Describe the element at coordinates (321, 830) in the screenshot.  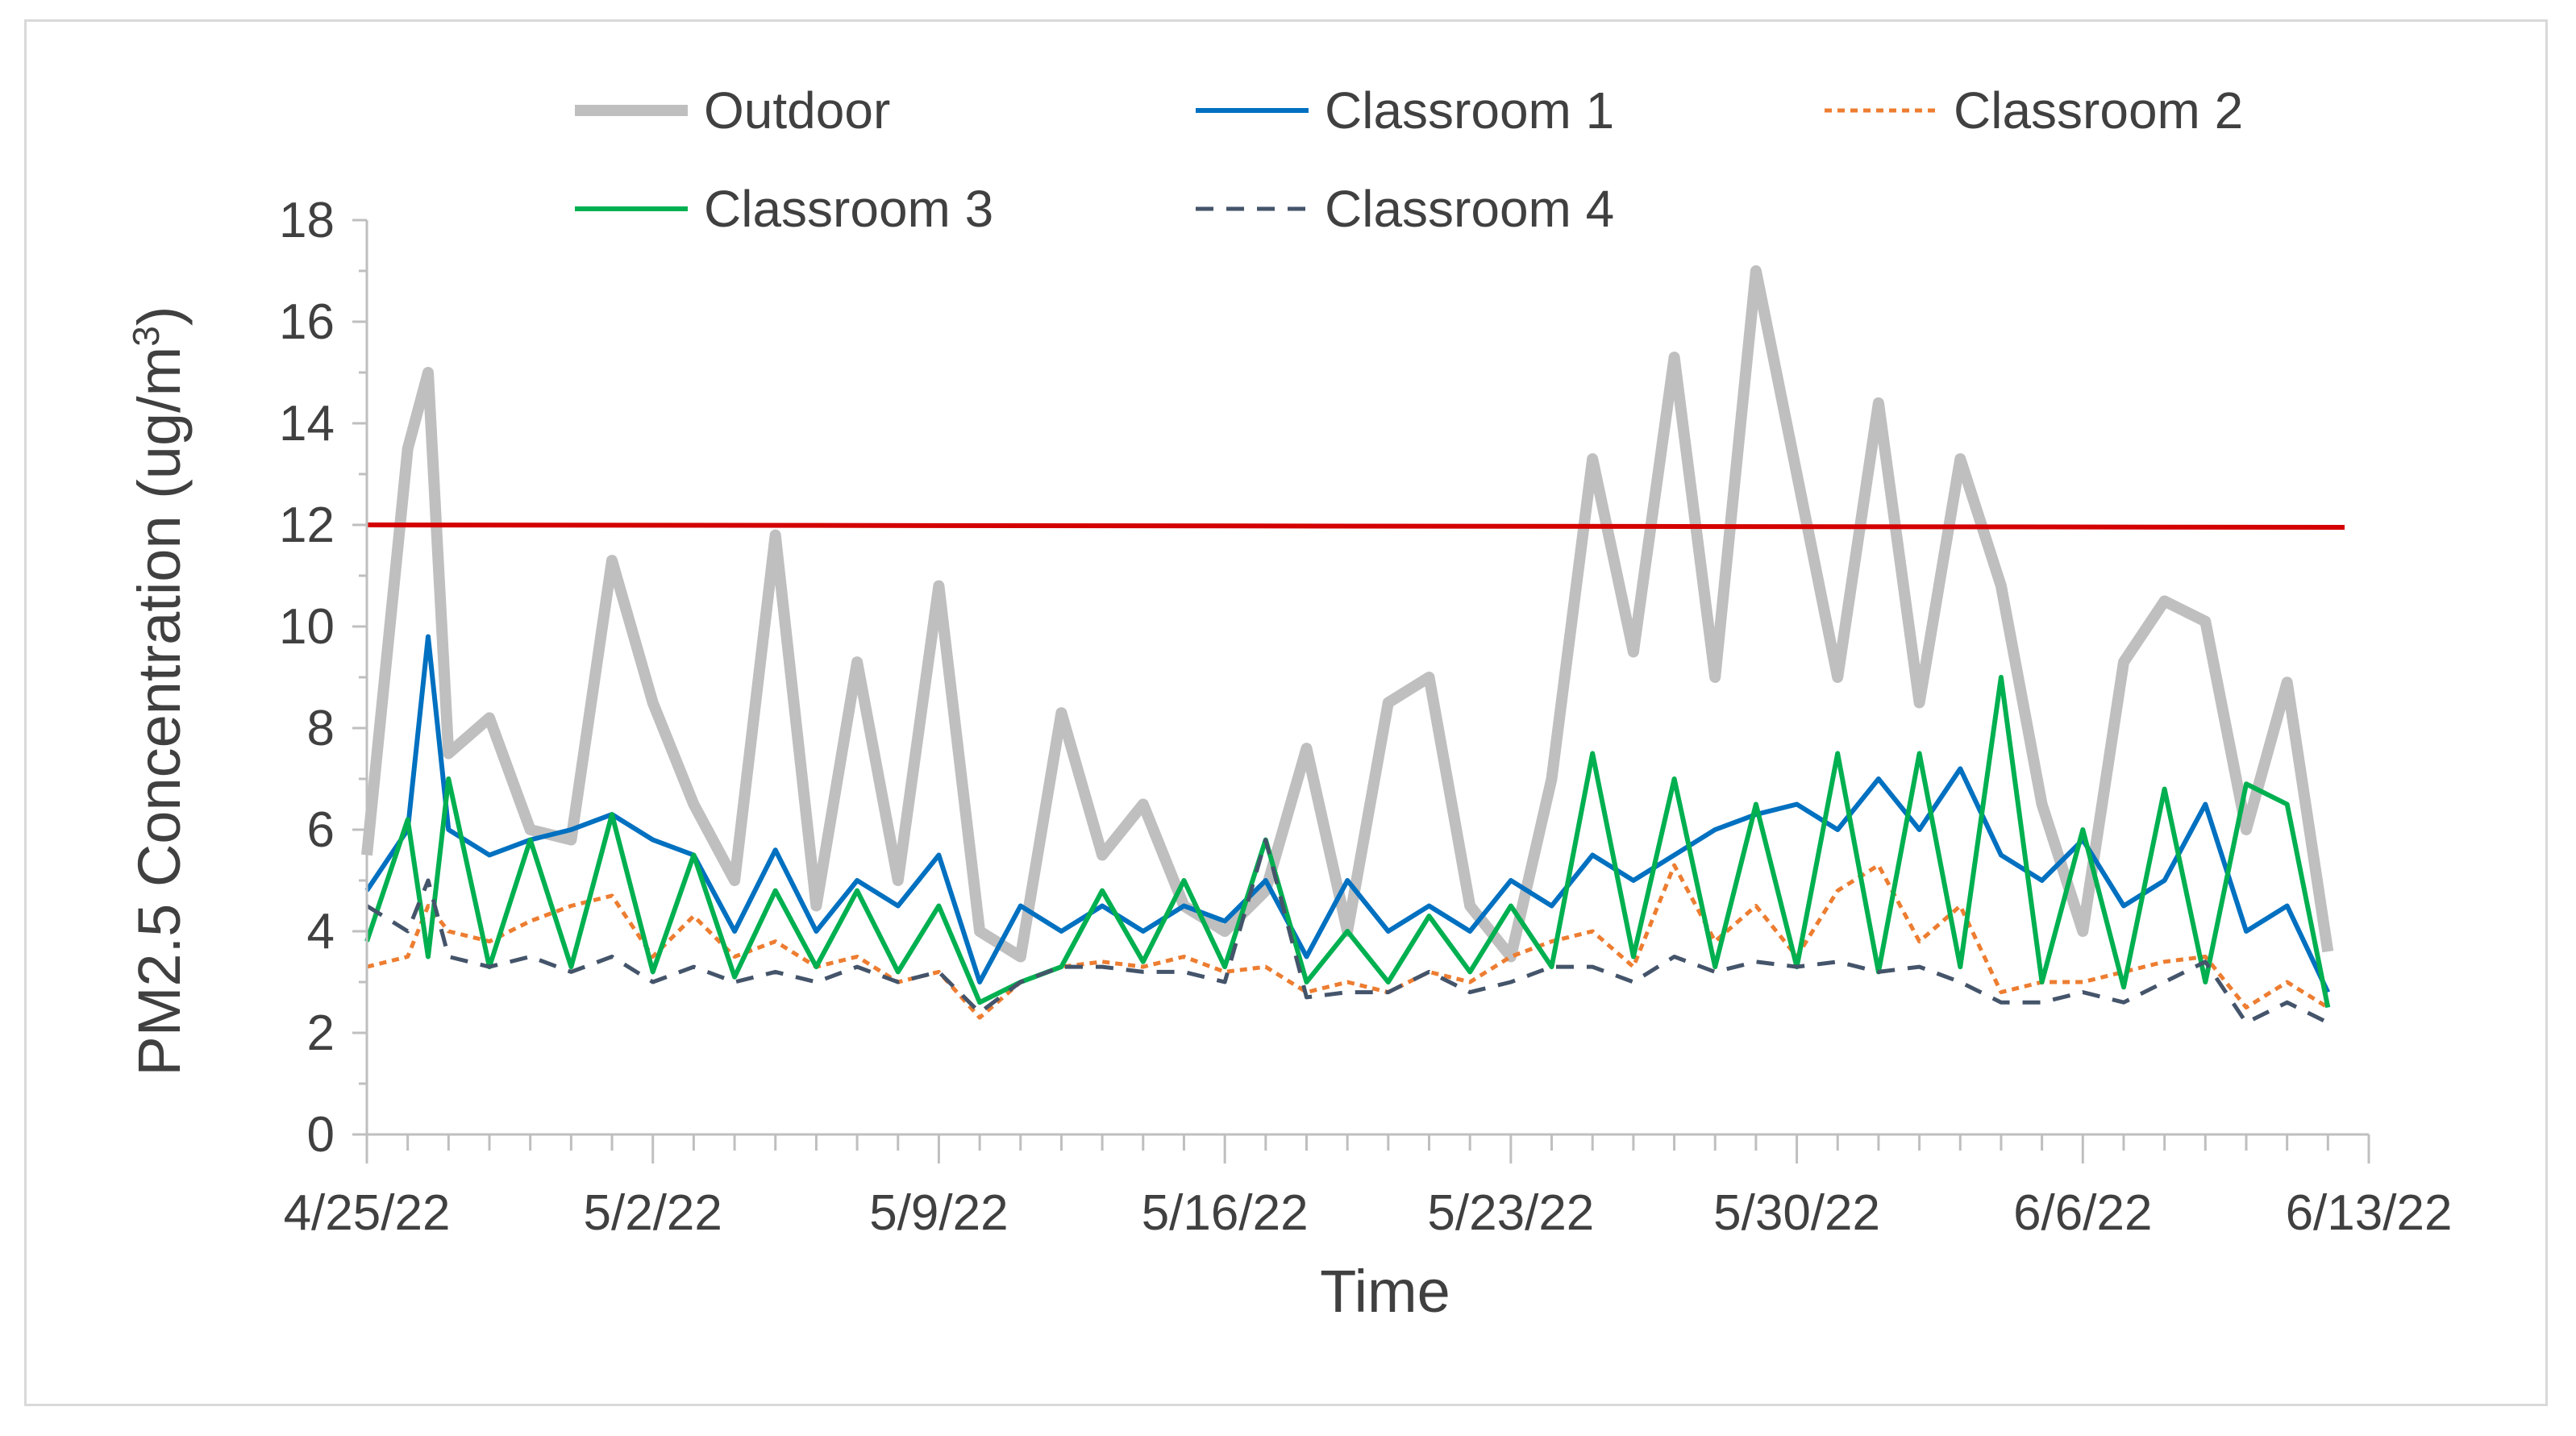
I see `y-tick-label: 6` at that location.